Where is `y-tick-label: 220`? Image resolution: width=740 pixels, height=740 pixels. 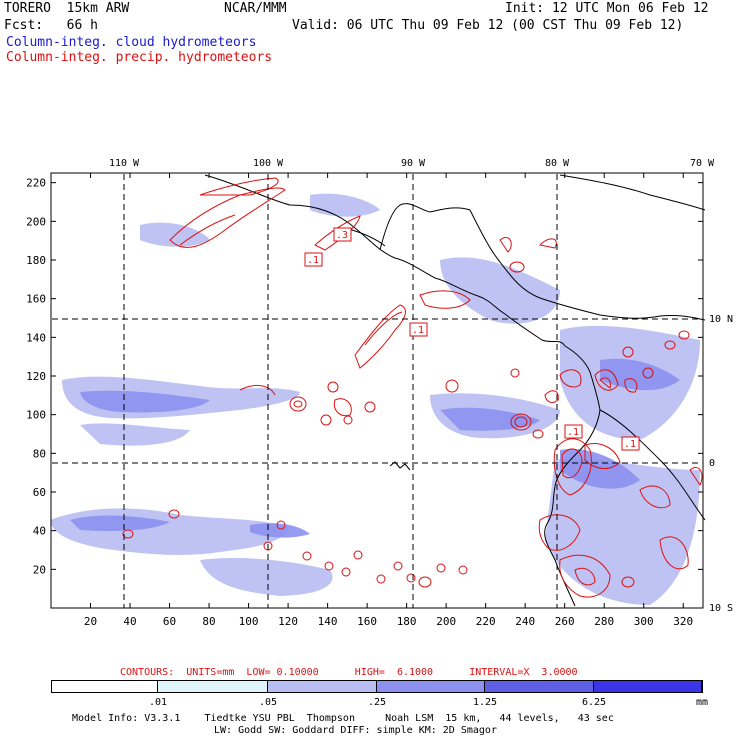
y-tick-label: 220 is located at coordinates (36, 183).